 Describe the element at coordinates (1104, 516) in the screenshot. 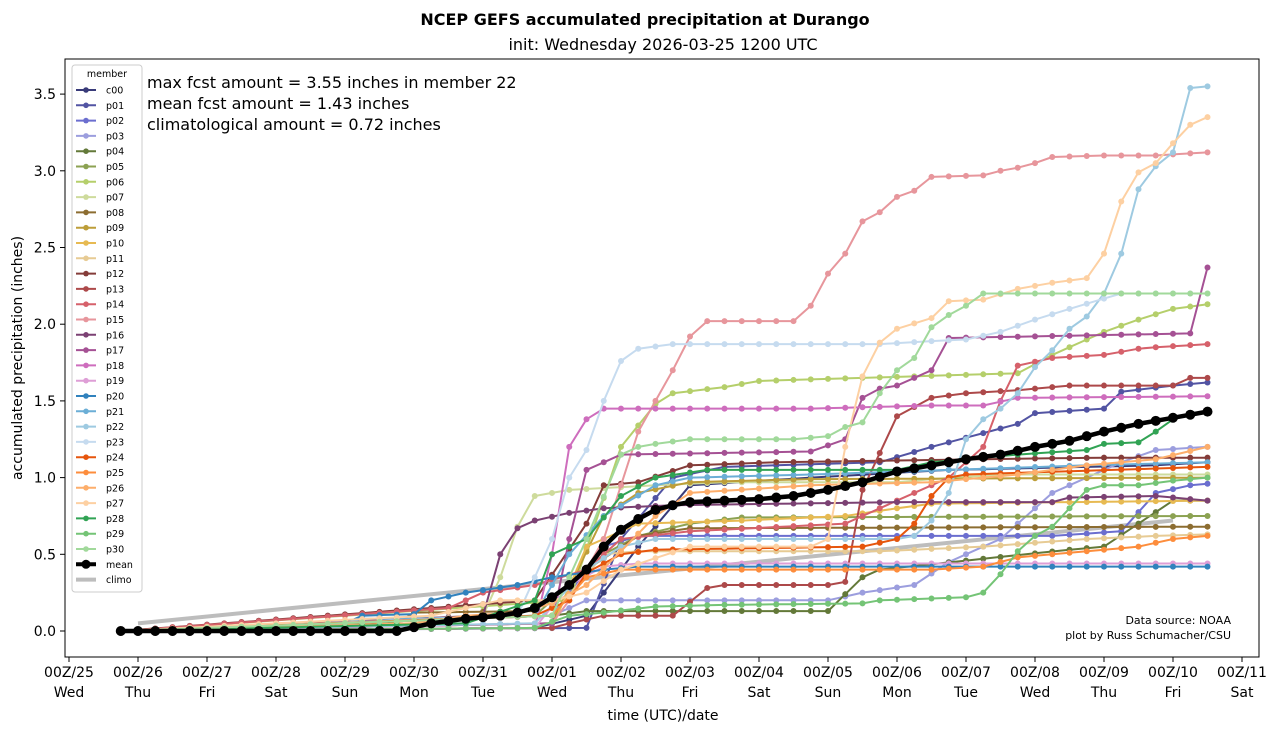

I see `data-point-p05` at that location.